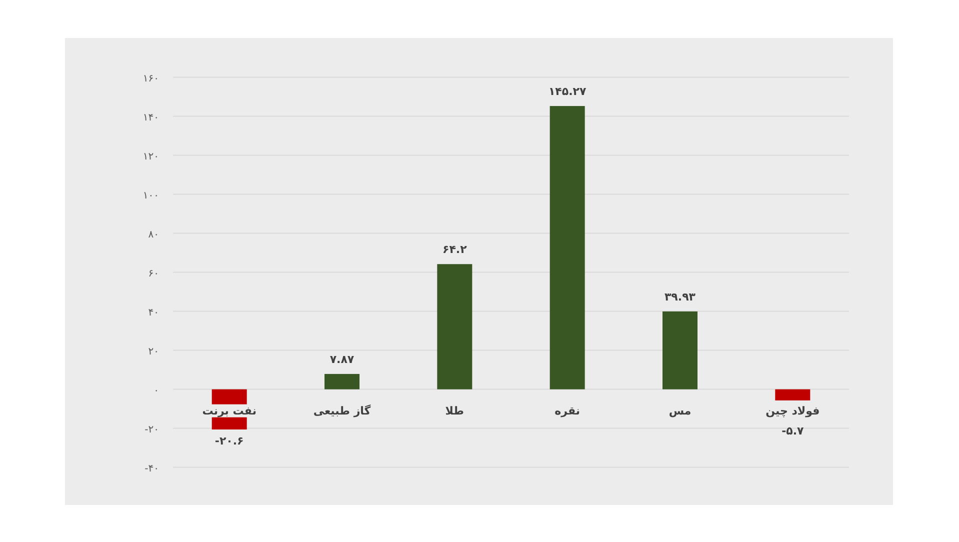 This screenshot has height=542, width=959. Describe the element at coordinates (342, 411) in the screenshot. I see `x-tick-label: گاز طبیعی` at that location.